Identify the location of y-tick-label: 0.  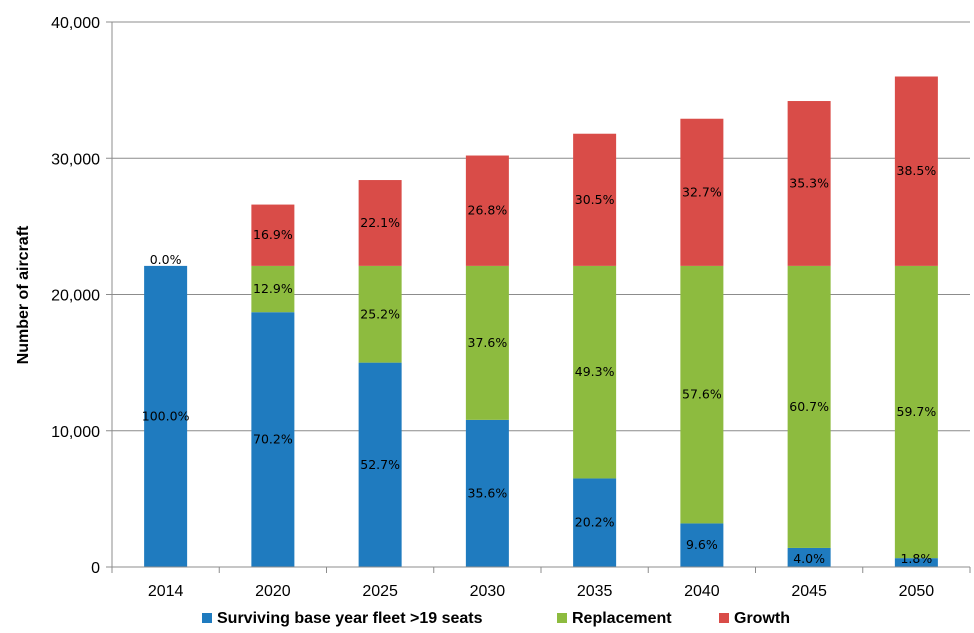
(95, 568).